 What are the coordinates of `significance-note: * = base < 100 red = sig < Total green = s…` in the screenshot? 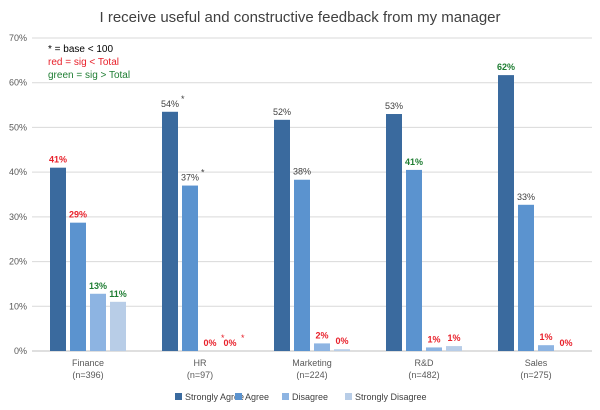 It's located at (89, 62).